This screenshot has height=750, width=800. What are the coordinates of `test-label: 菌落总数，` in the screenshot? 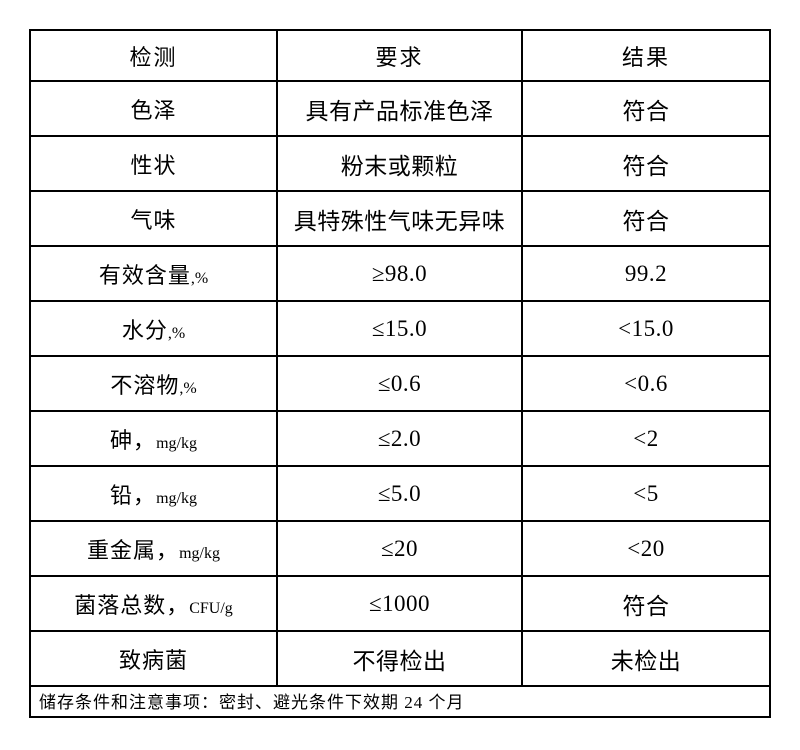 It's located at (132, 605).